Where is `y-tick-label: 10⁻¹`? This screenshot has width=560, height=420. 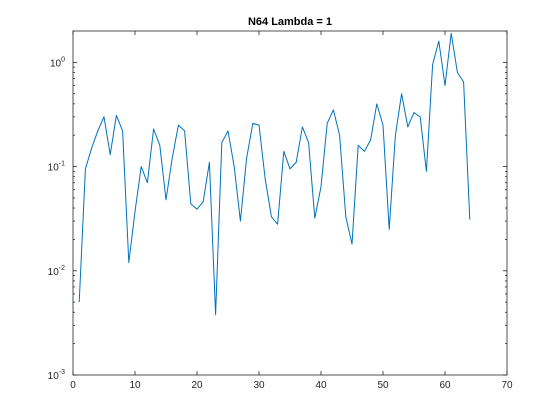
y-tick-label: 10⁻¹ is located at coordinates (56, 167).